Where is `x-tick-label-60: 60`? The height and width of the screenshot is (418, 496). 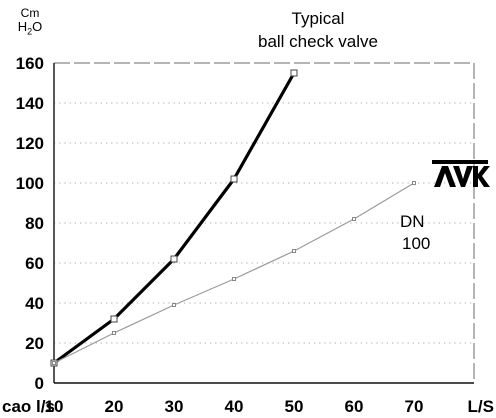
x-tick-label-60: 60 is located at coordinates (354, 406).